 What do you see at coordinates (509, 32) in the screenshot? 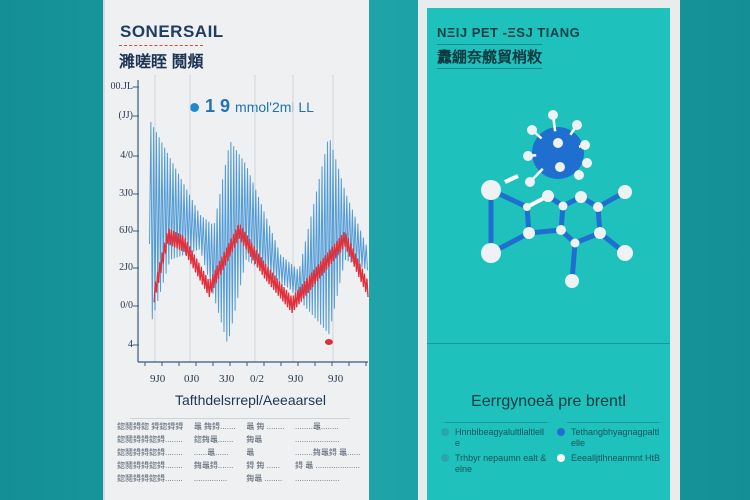
I see `card-title: NΞIJ PET -ΞSJ TIANG` at bounding box center [509, 32].